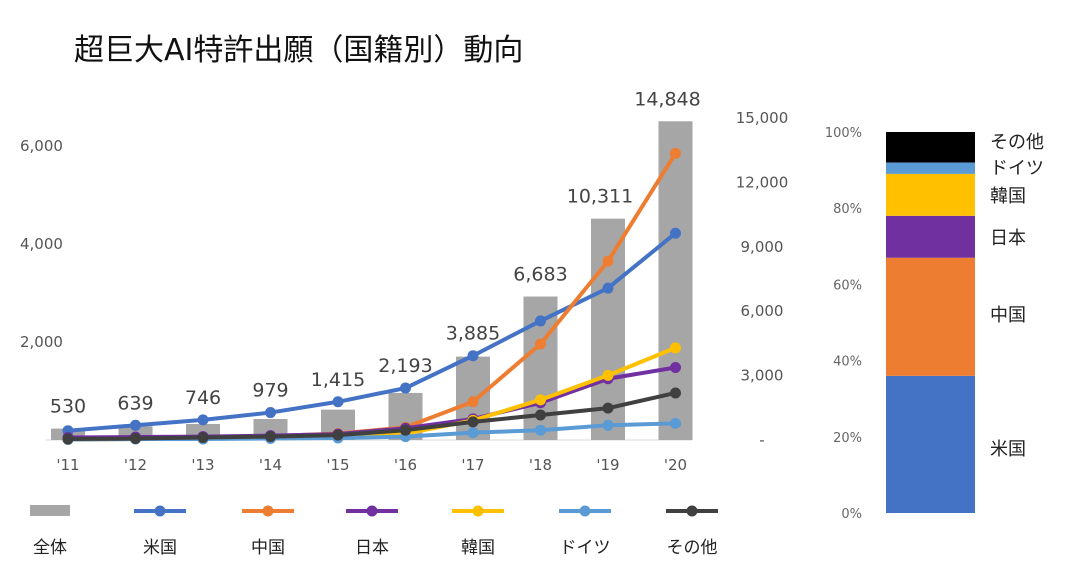 This screenshot has height=580, width=1068. I want to click on bar-total-label: 530, so click(68, 407).